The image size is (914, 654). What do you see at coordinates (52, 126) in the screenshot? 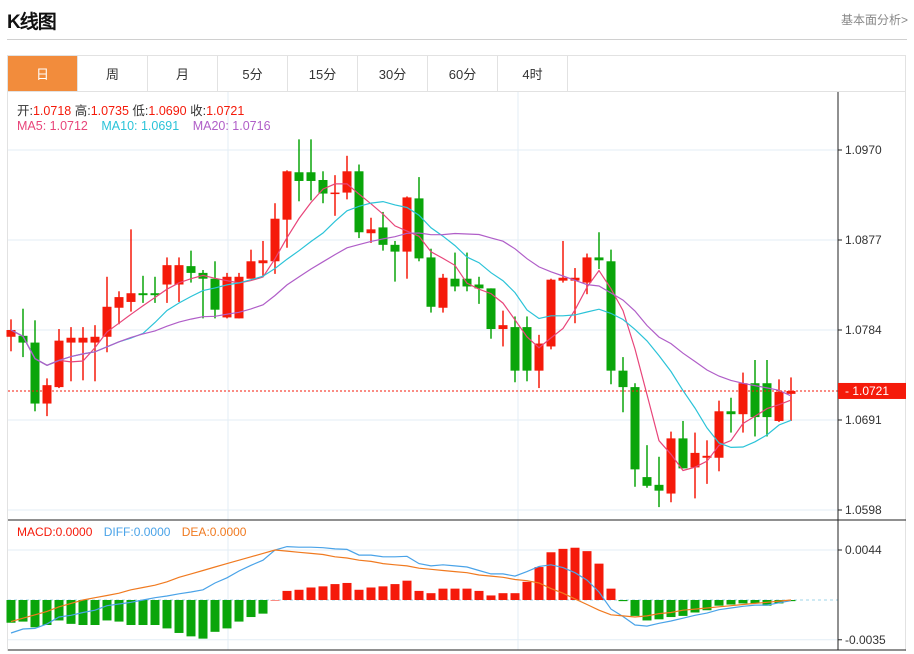
I see `ma5-legend: MA5: 1.0712` at bounding box center [52, 126].